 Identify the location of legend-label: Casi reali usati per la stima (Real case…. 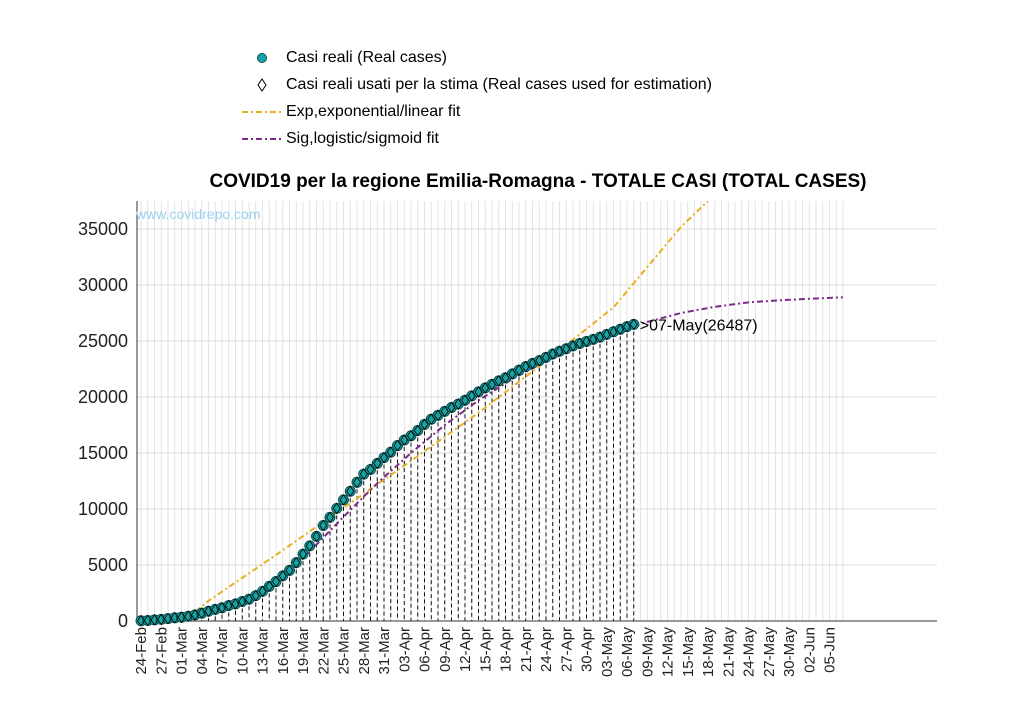
(499, 84).